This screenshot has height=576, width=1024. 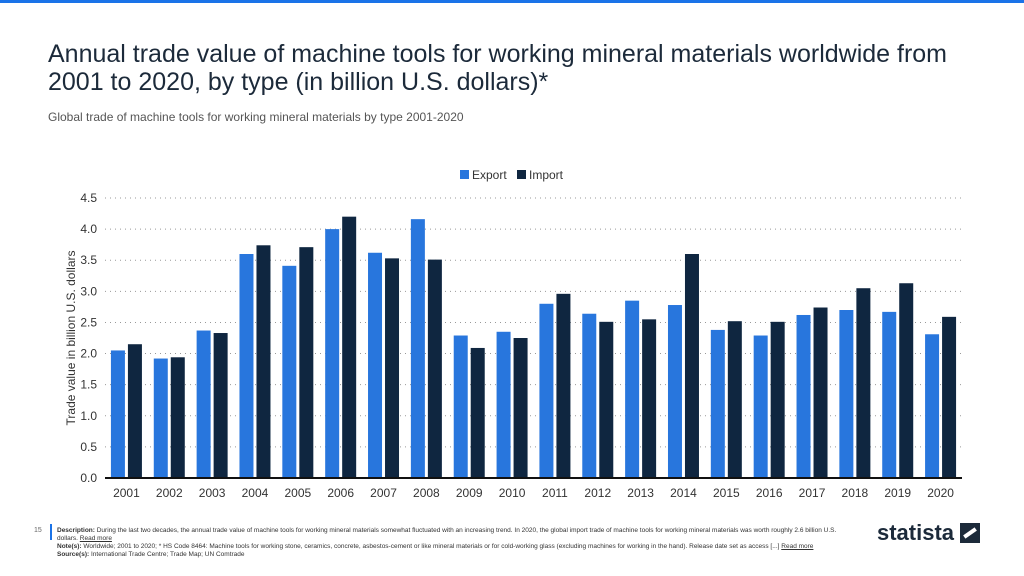 What do you see at coordinates (88, 478) in the screenshot?
I see `y-tick-label: 0.0` at bounding box center [88, 478].